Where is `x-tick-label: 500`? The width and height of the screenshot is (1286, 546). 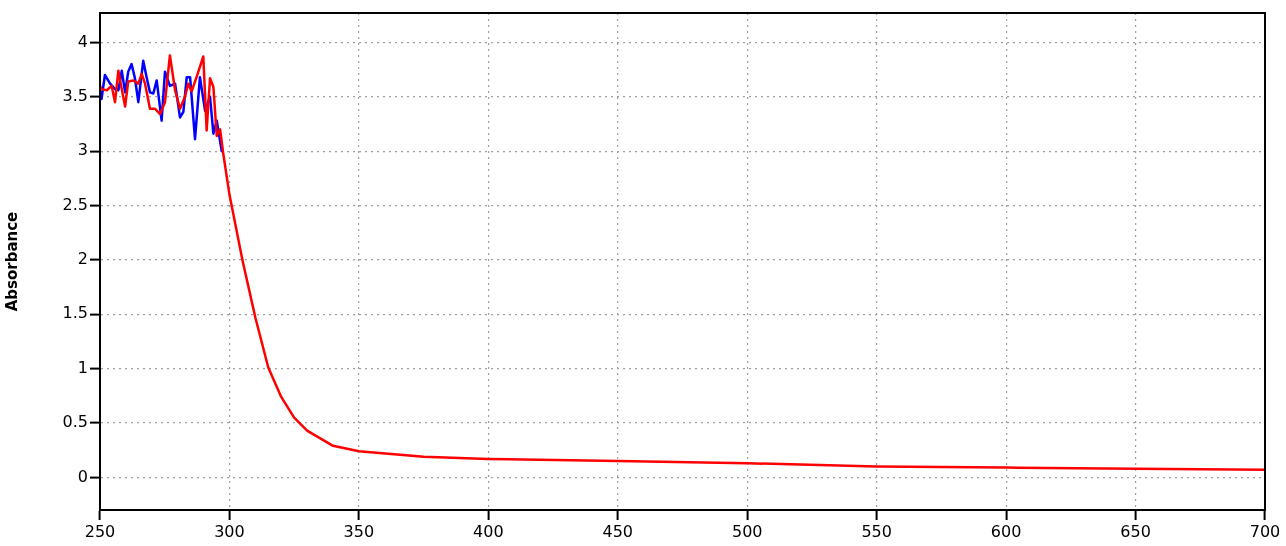 x-tick-label: 500 is located at coordinates (747, 531).